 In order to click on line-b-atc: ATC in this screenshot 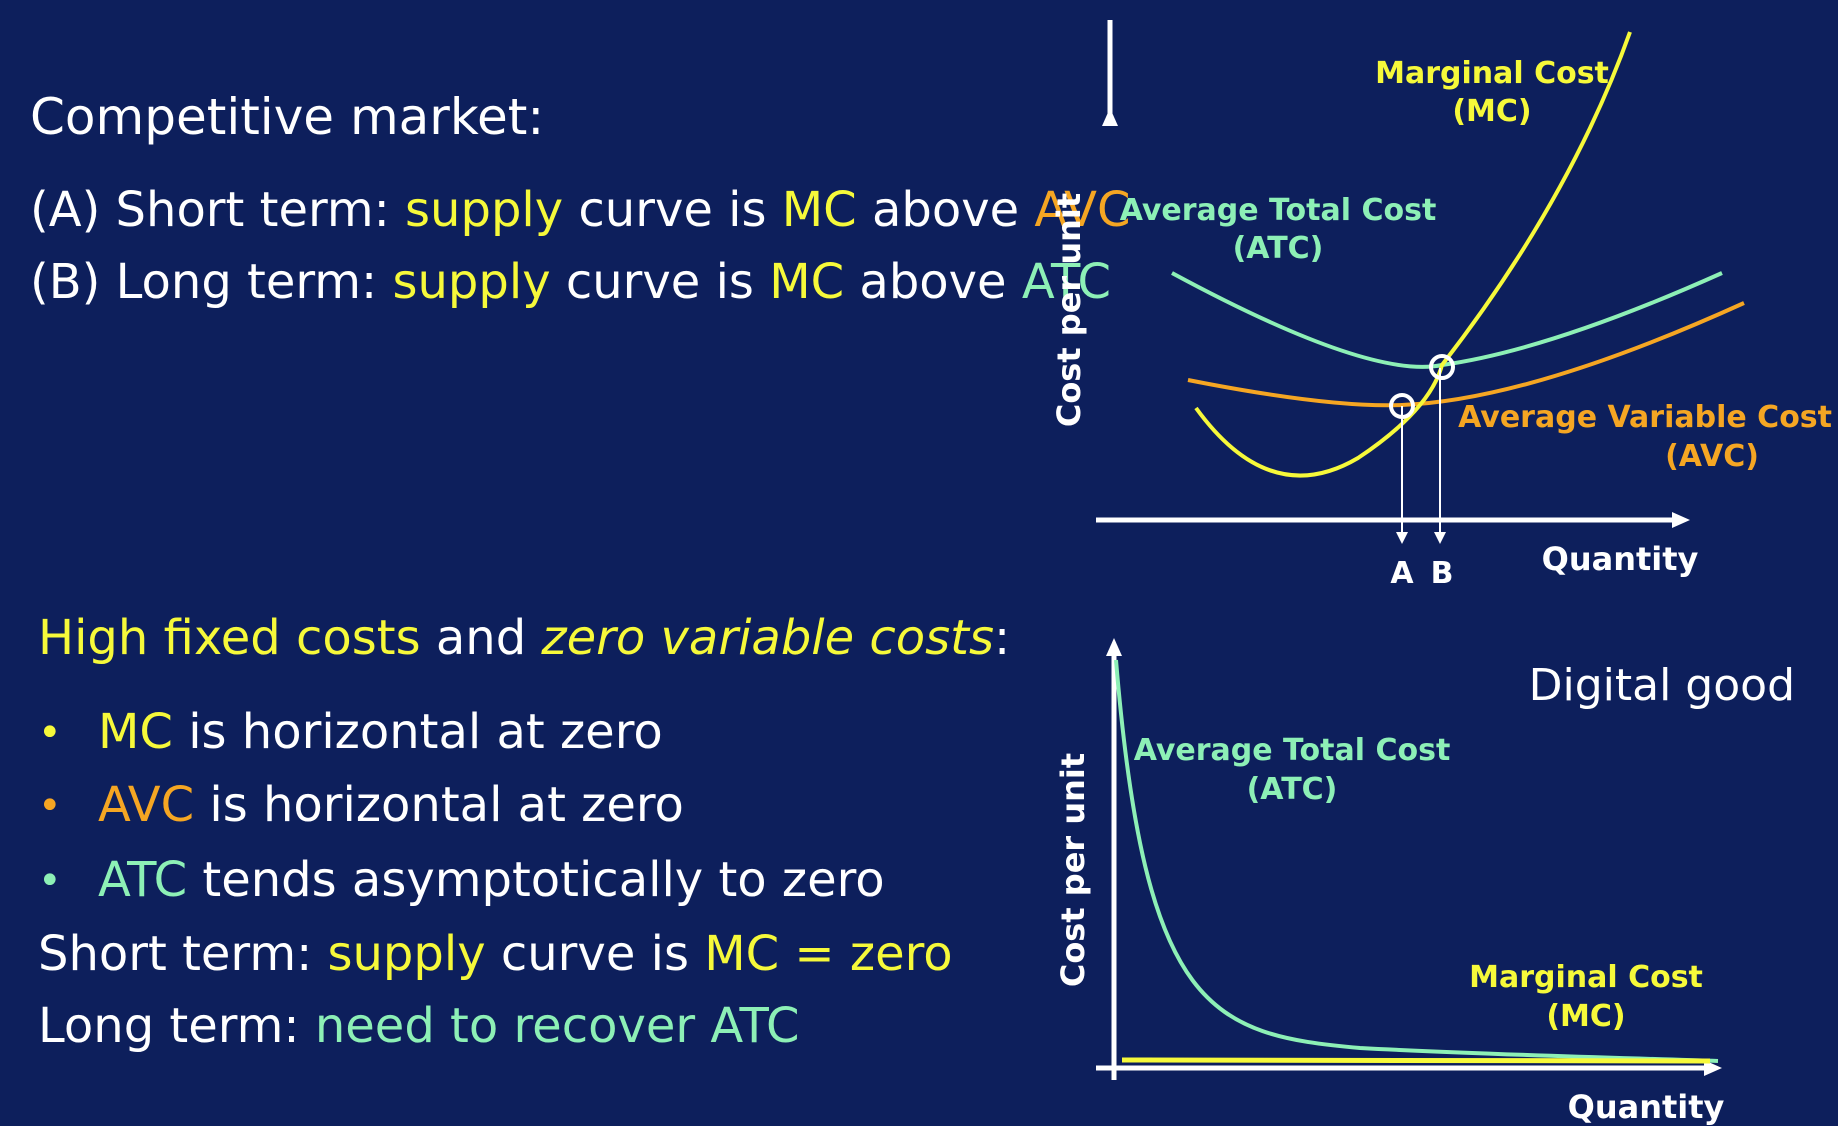, I will do `click(1066, 282)`.